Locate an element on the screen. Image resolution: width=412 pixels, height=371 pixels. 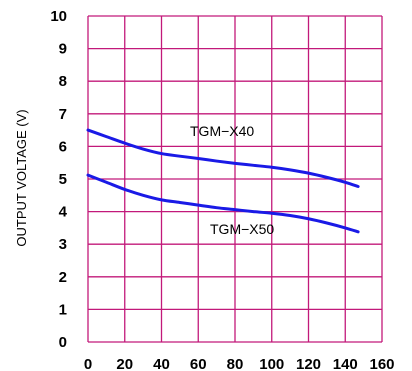
y-axis-title: OUTPUT VOLTAGE (V) is located at coordinates (21, 177).